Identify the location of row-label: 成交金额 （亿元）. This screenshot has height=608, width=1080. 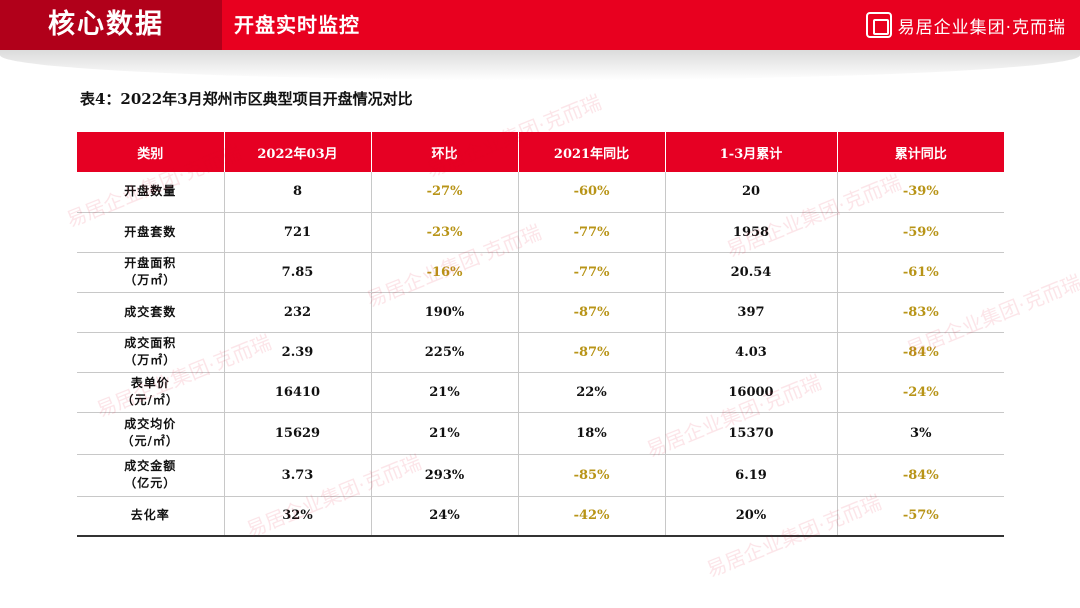
(151, 475).